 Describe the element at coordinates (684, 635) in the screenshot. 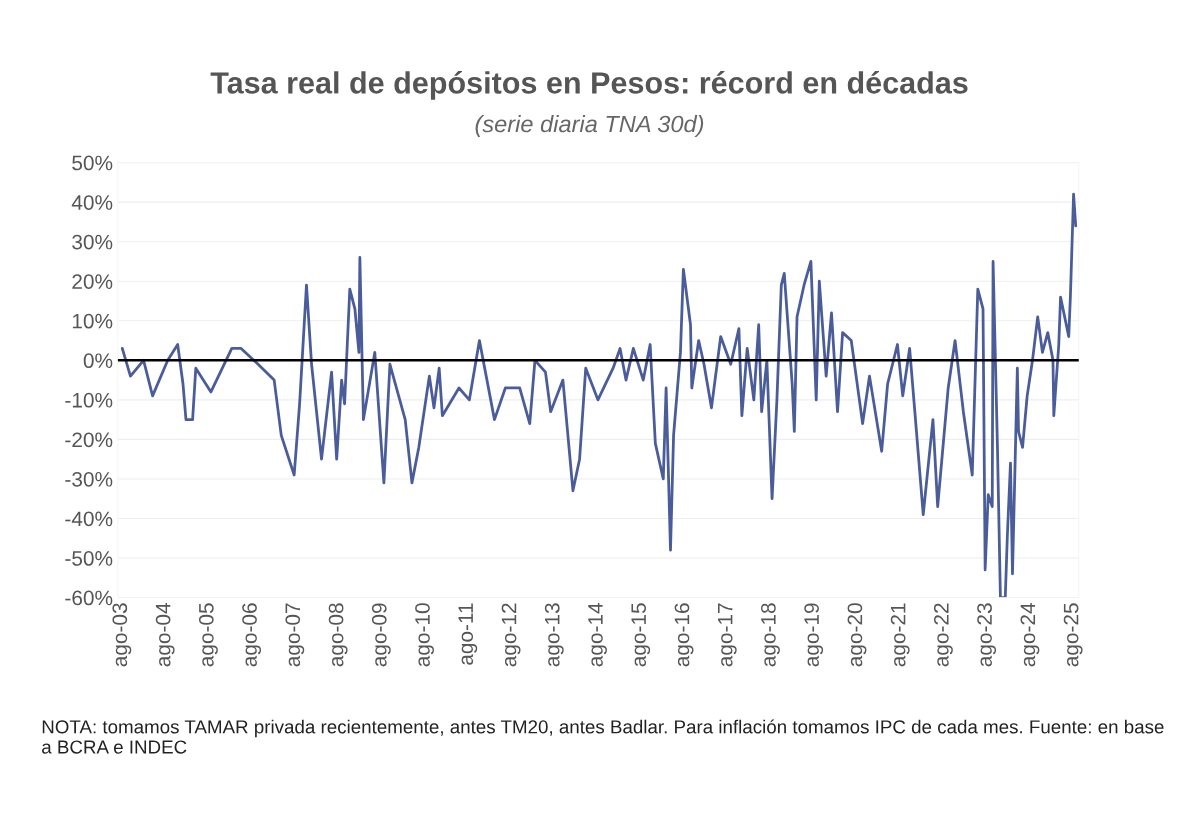

I see `x-tick-label: ago-16` at that location.